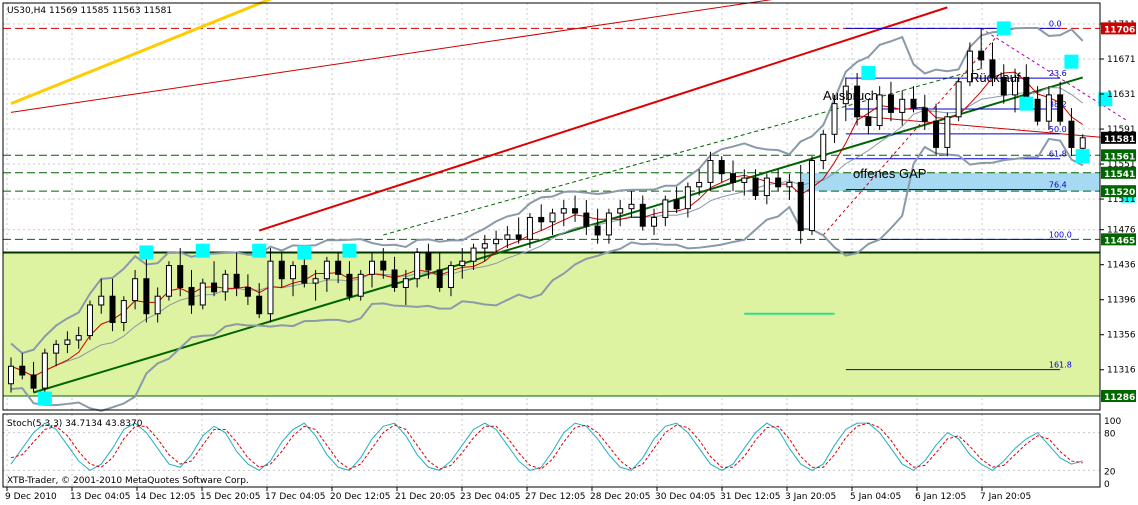  I want to click on price-badge-label: 11561, so click(1119, 157).